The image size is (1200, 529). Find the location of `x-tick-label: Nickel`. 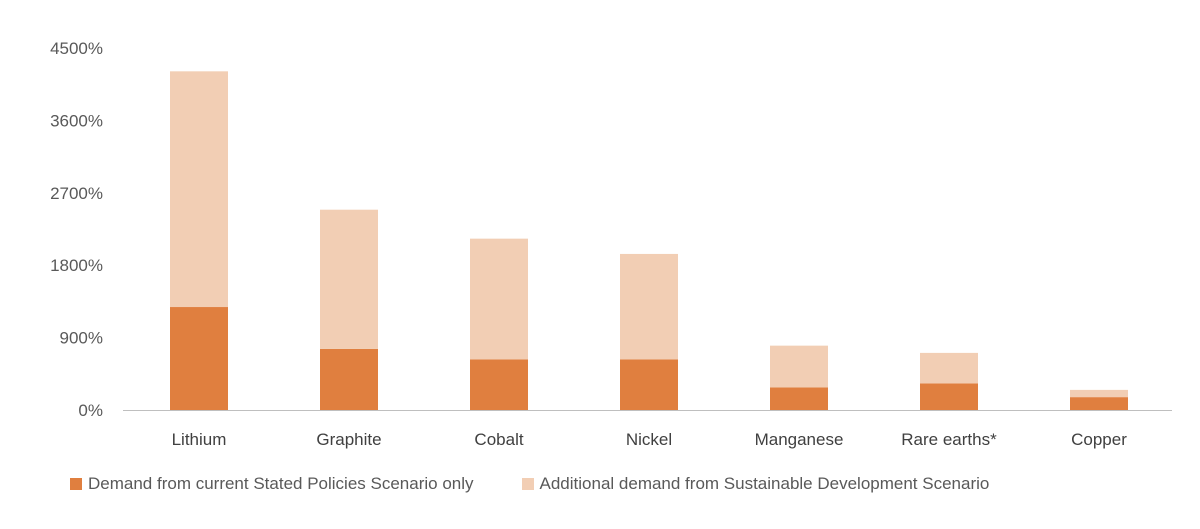

x-tick-label: Nickel is located at coordinates (649, 439).